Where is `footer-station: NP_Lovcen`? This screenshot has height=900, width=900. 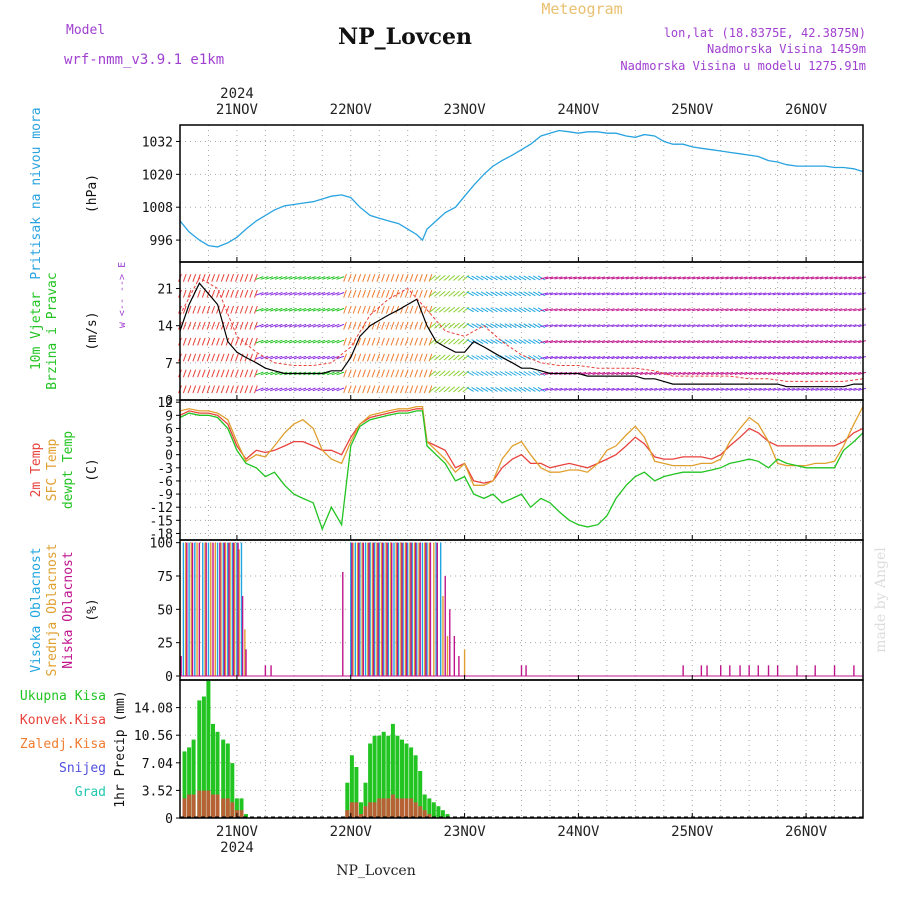 footer-station: NP_Lovcen is located at coordinates (375, 871).